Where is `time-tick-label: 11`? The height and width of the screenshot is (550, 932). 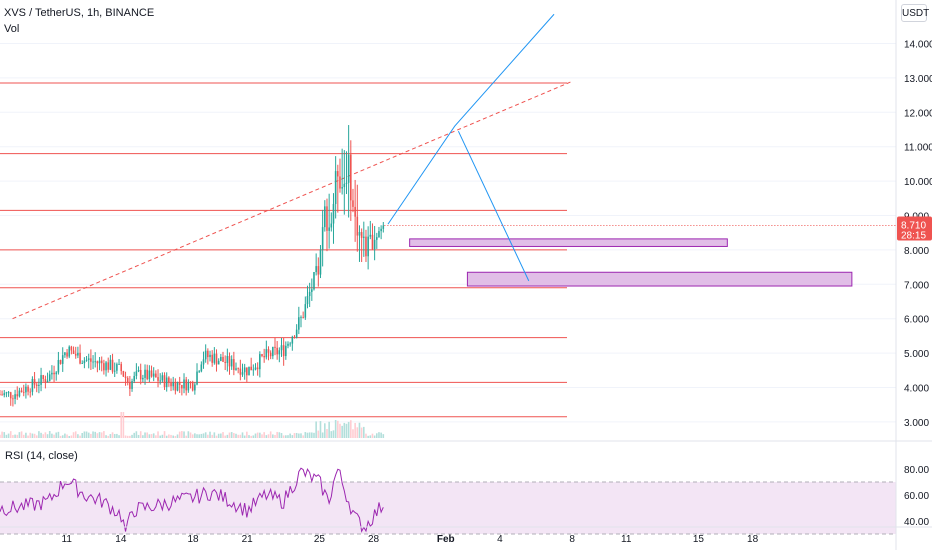 time-tick-label: 11 is located at coordinates (626, 539).